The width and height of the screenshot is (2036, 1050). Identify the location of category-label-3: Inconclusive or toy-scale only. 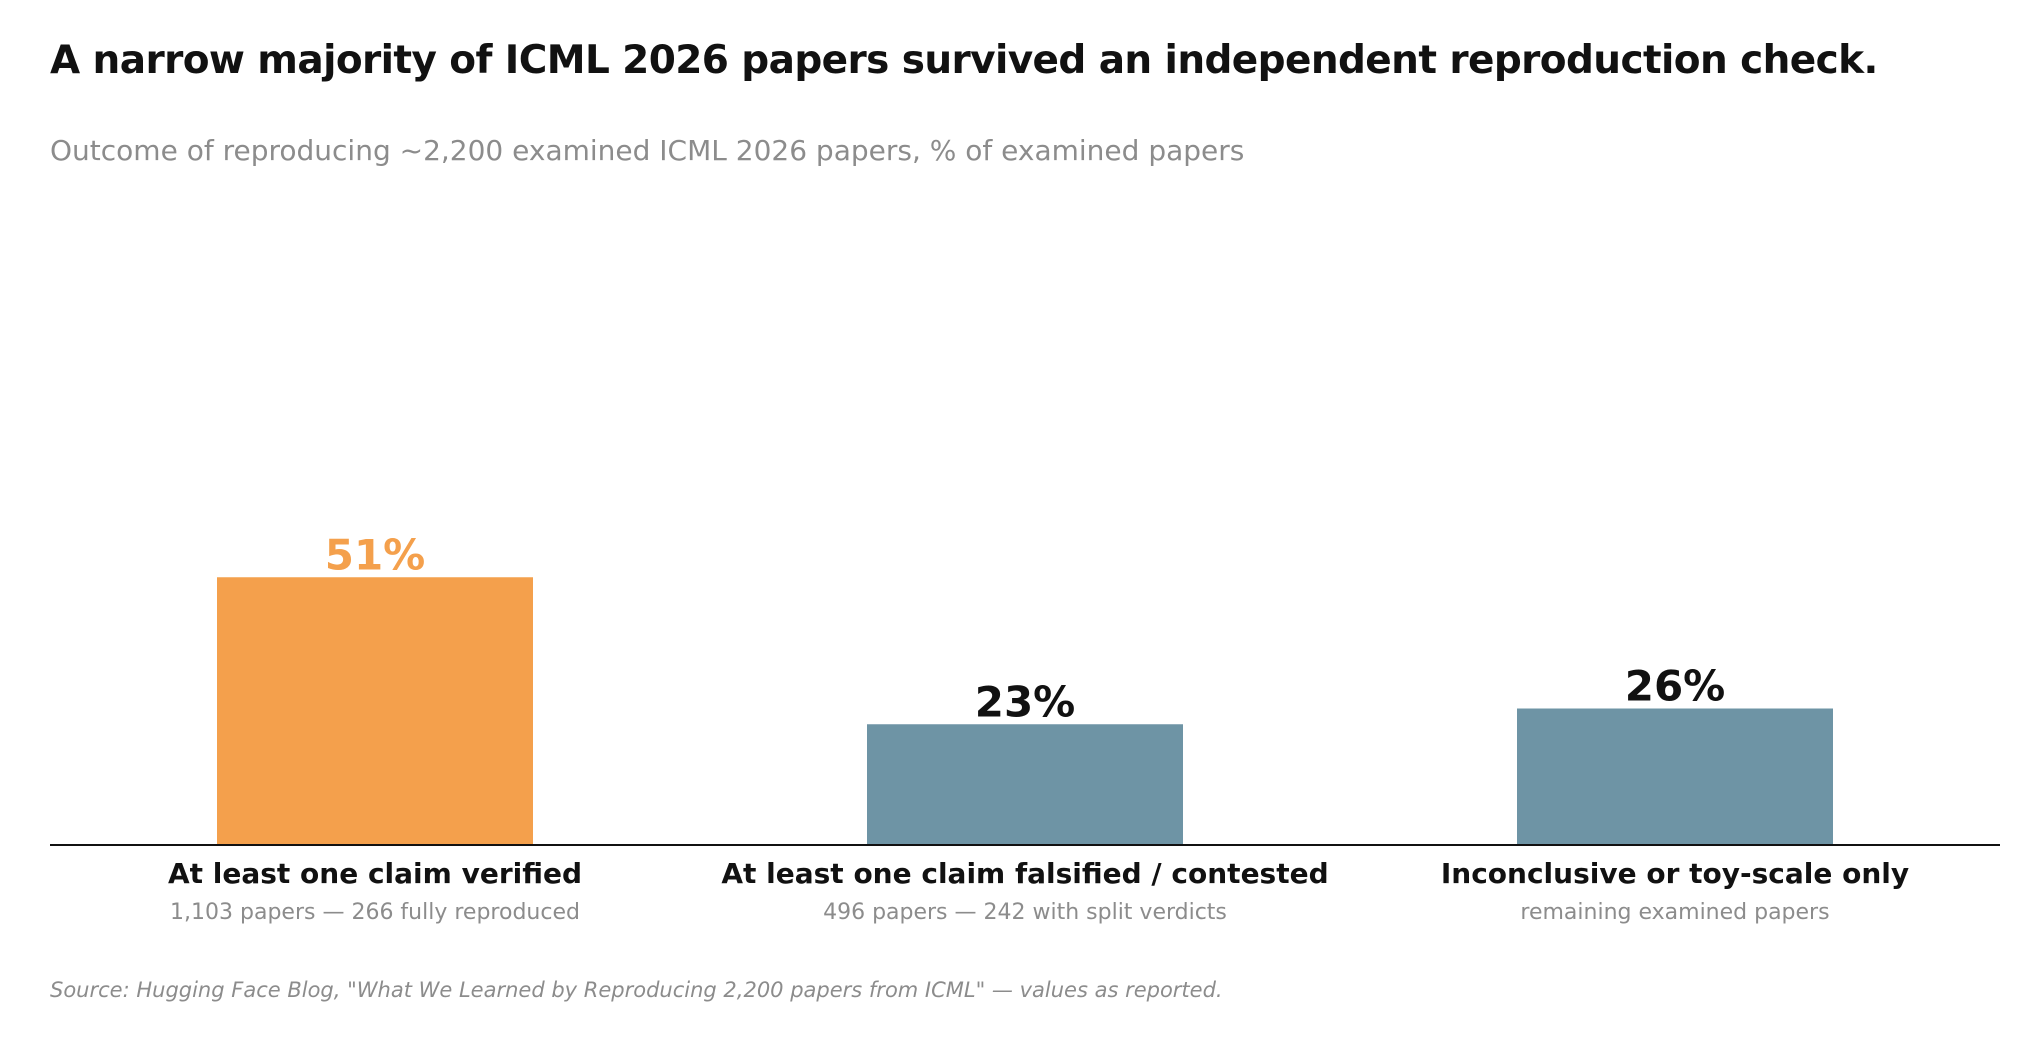
(1675, 873).